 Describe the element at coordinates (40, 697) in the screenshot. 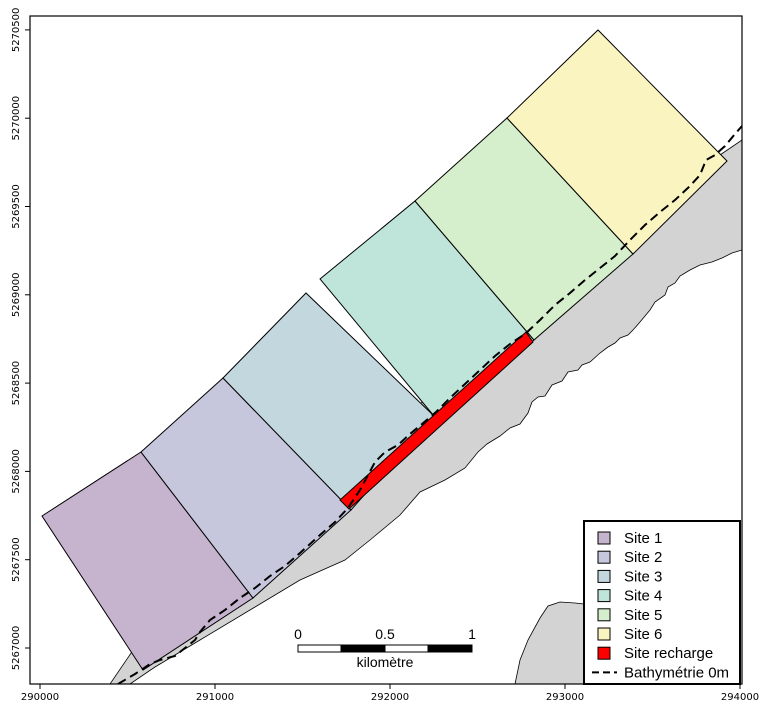

I see `x-tick-label: 290000` at that location.